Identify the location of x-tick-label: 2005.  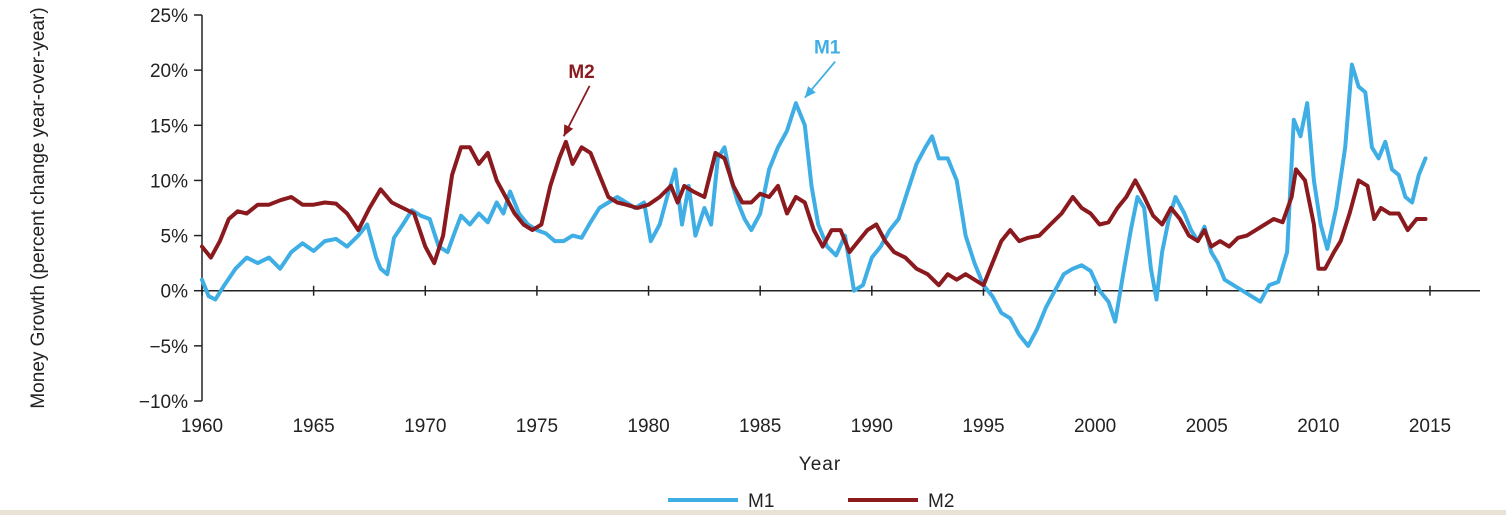
(1207, 426).